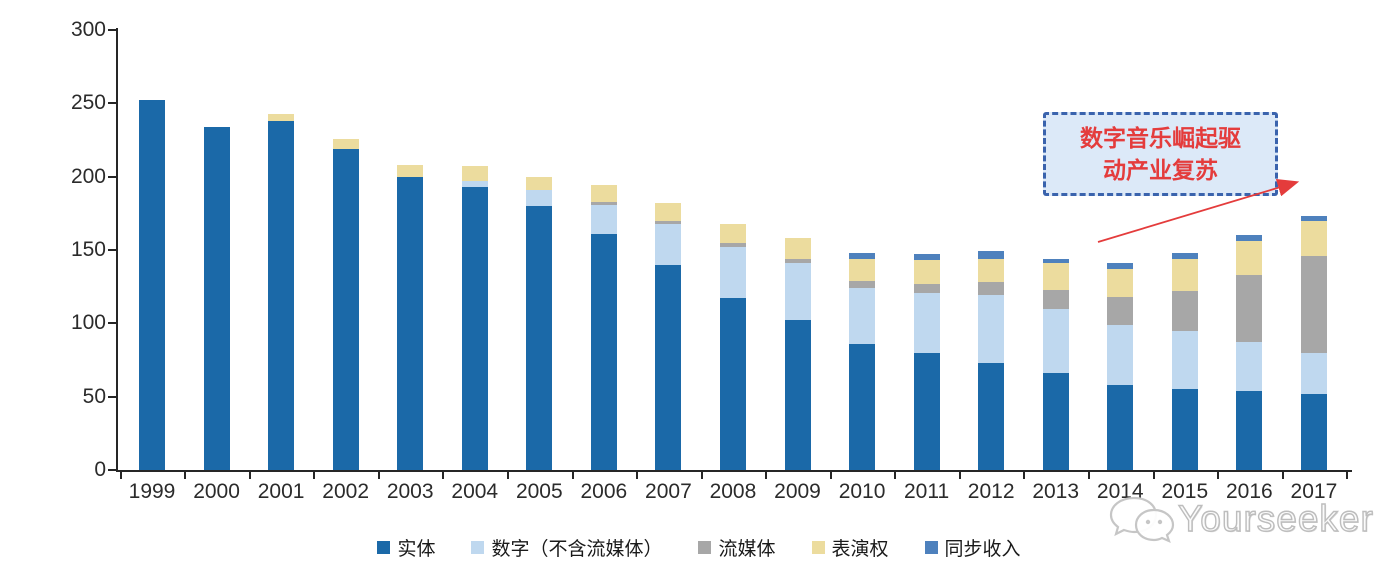 This screenshot has width=1398, height=582. What do you see at coordinates (604, 491) in the screenshot?
I see `x-tick-label: 2006` at bounding box center [604, 491].